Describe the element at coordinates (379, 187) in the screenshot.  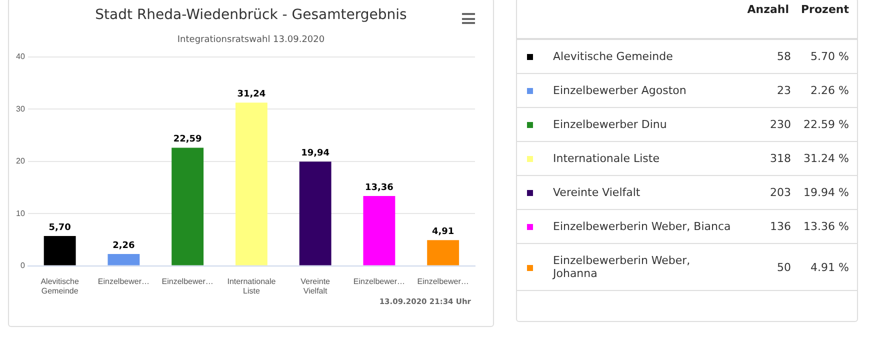
I see `data-label: 13,36` at that location.